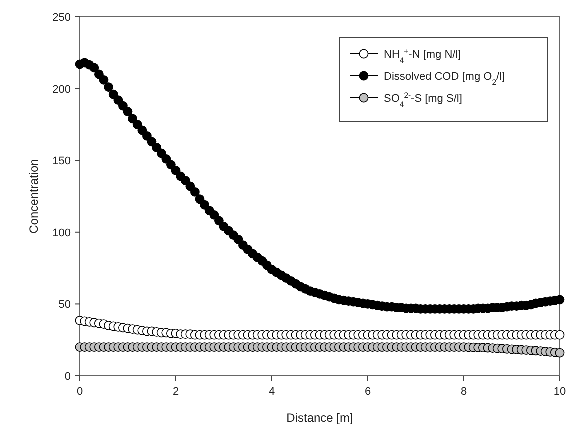 This screenshot has height=437, width=580. What do you see at coordinates (61, 18) in the screenshot?
I see `y-tick-label: 250` at bounding box center [61, 18].